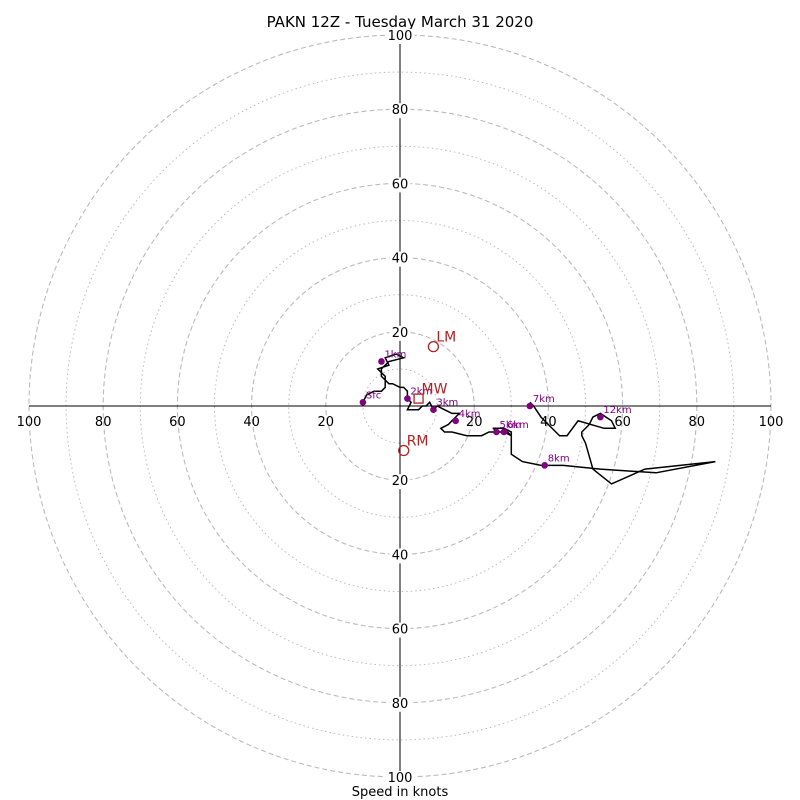  What do you see at coordinates (496, 432) in the screenshot?
I see `height-marker-5km` at bounding box center [496, 432].